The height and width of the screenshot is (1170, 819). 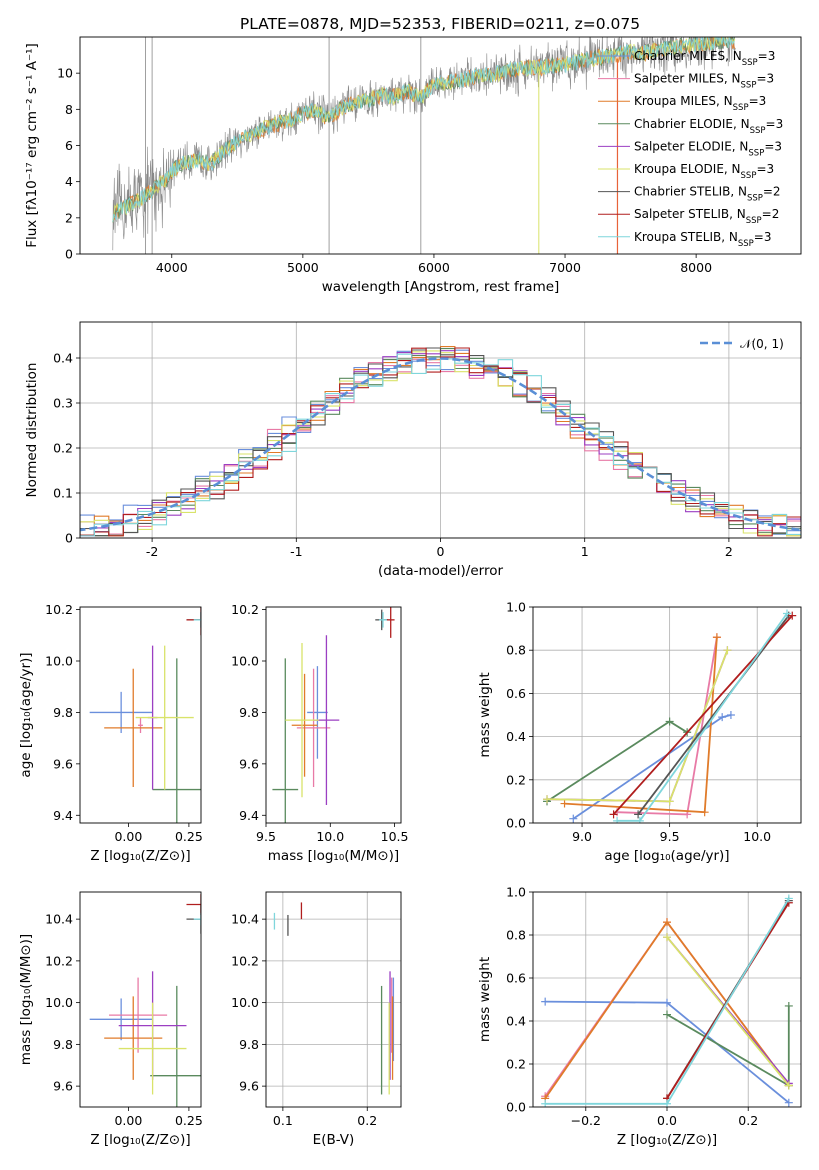 What do you see at coordinates (441, 287) in the screenshot?
I see `x-axis-label: wavelength [Angstrom, rest frame]` at bounding box center [441, 287].